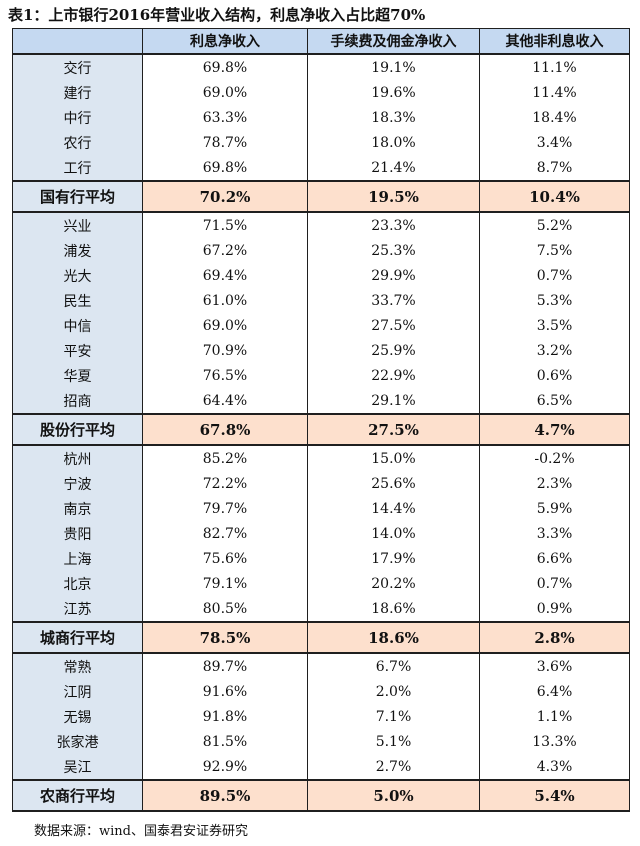 The image size is (640, 846). Describe the element at coordinates (225, 583) in the screenshot. I see `net-interest-cell: 79.1%` at that location.